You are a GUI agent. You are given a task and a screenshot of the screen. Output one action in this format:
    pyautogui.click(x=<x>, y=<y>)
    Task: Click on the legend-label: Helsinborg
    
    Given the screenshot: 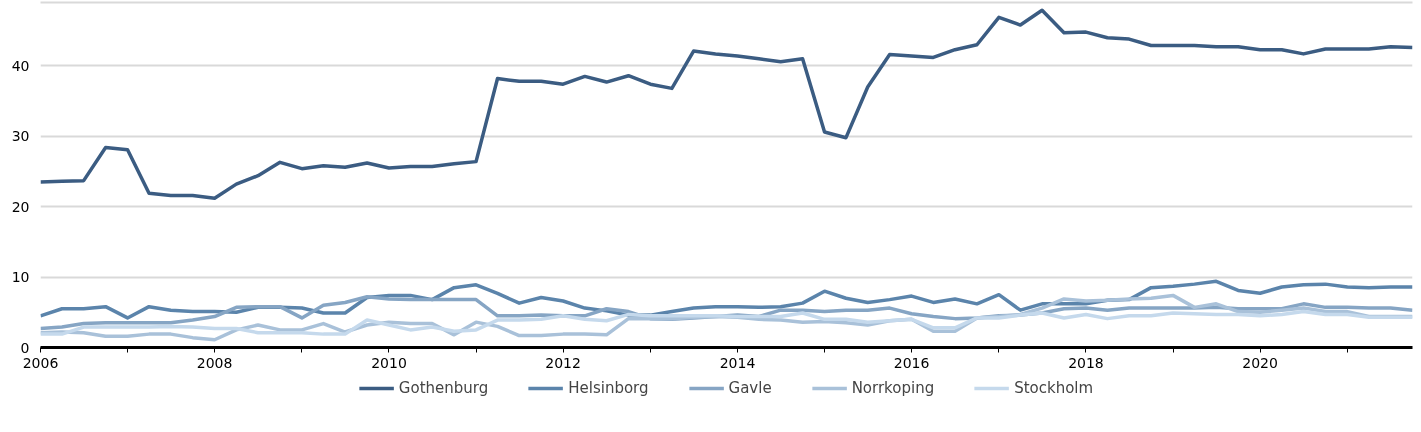 What is the action you would take?
    pyautogui.click(x=608, y=388)
    